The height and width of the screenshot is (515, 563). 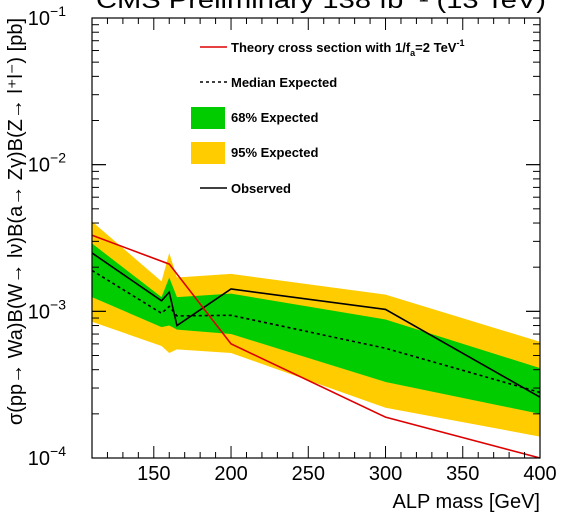 What do you see at coordinates (261, 188) in the screenshot?
I see `legend-observed-label: Observed` at bounding box center [261, 188].